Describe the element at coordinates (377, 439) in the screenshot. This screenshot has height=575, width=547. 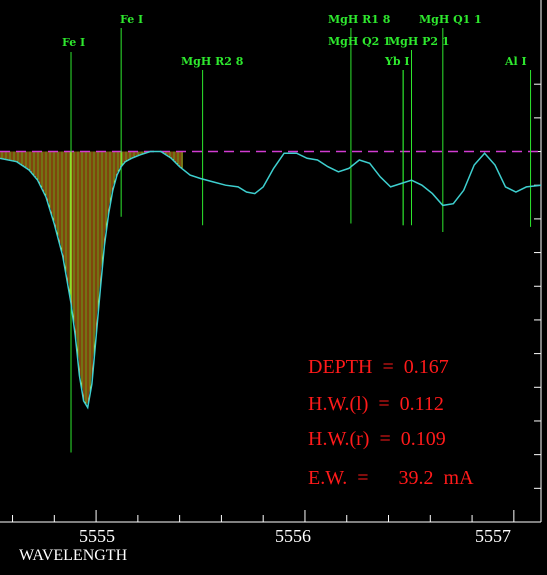
I see `hw-right-readout: H.W.(r) = 0.109` at that location.